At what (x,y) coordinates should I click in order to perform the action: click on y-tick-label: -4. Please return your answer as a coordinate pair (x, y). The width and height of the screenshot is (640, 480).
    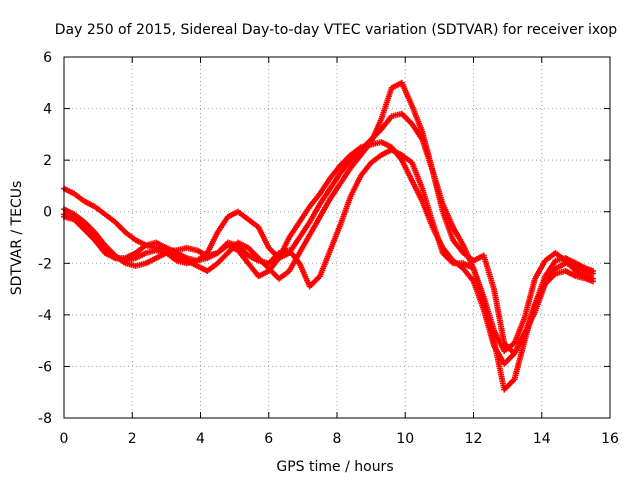
    Looking at the image, I should click on (45, 316).